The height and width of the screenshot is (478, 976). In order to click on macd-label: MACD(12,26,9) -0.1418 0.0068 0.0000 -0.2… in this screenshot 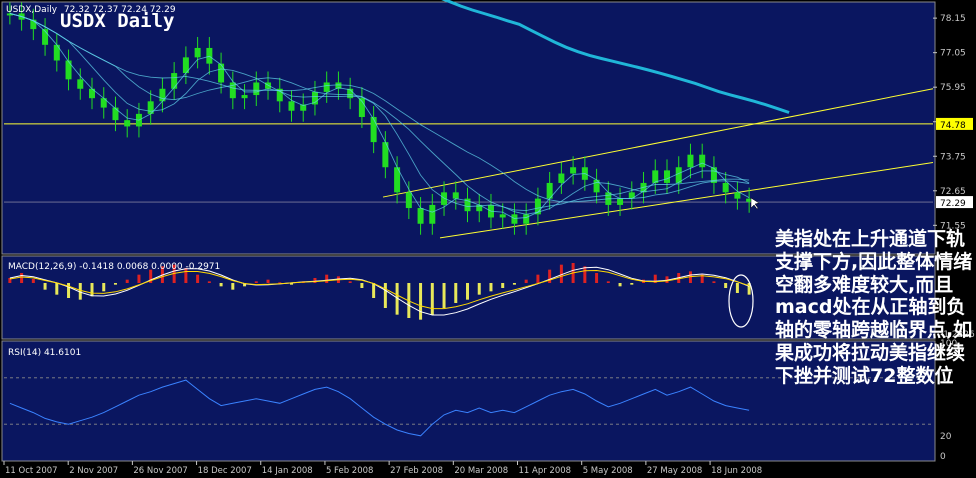, I will do `click(114, 267)`.